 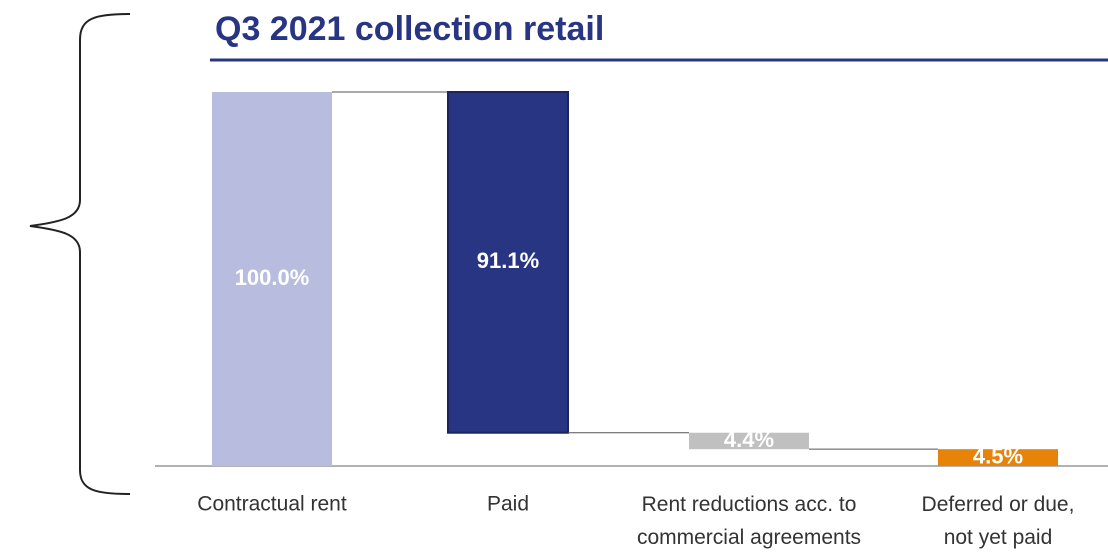 I want to click on value-label: 100.0%, so click(x=272, y=277).